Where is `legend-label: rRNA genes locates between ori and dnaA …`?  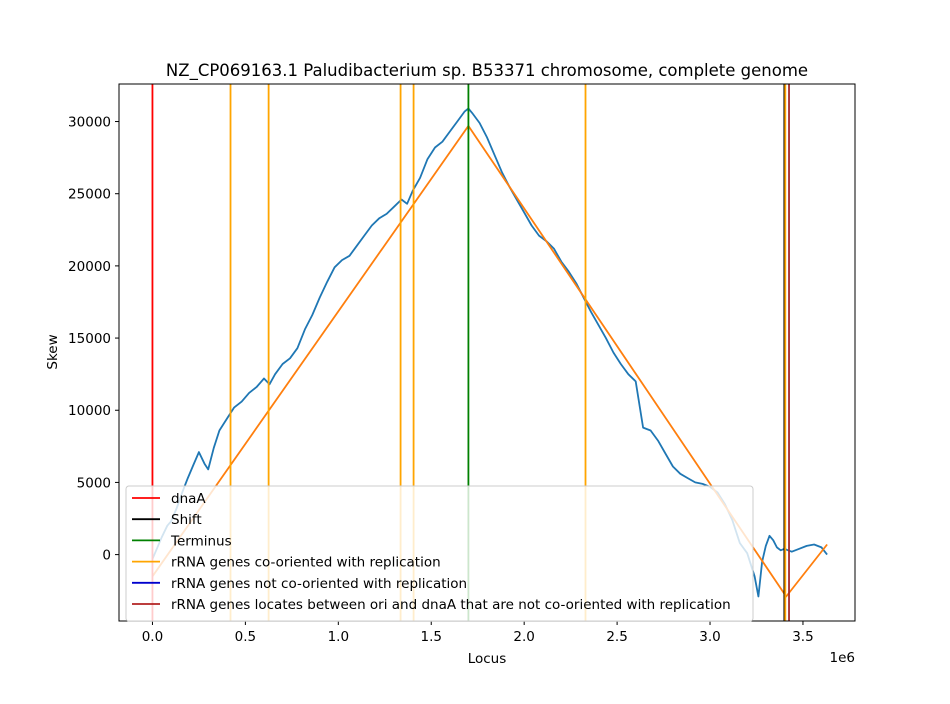 legend-label: rRNA genes locates between ori and dnaA … is located at coordinates (451, 605).